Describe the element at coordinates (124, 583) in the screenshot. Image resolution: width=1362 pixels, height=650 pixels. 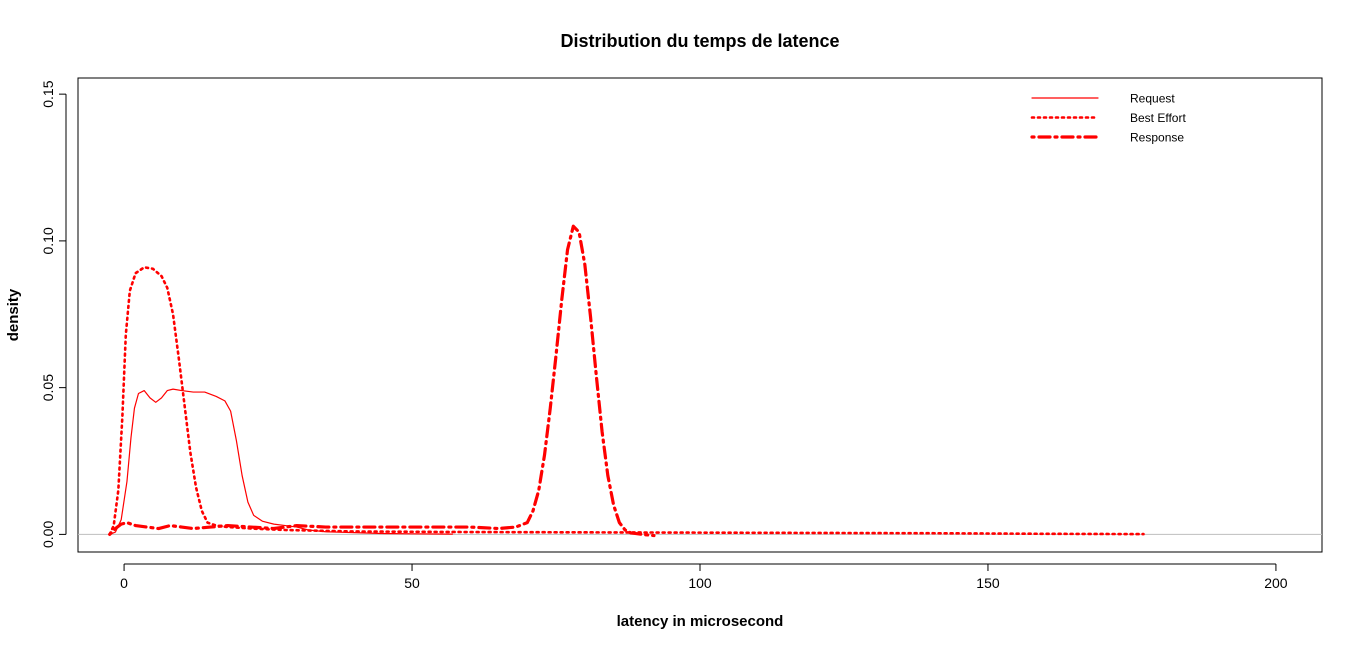
I see `x-tick-label: 0` at that location.